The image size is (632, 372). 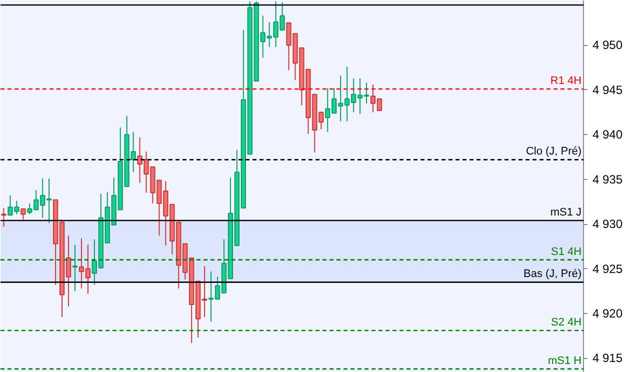 What do you see at coordinates (566, 252) in the screenshot?
I see `ref-line-label: S1 4H` at bounding box center [566, 252].